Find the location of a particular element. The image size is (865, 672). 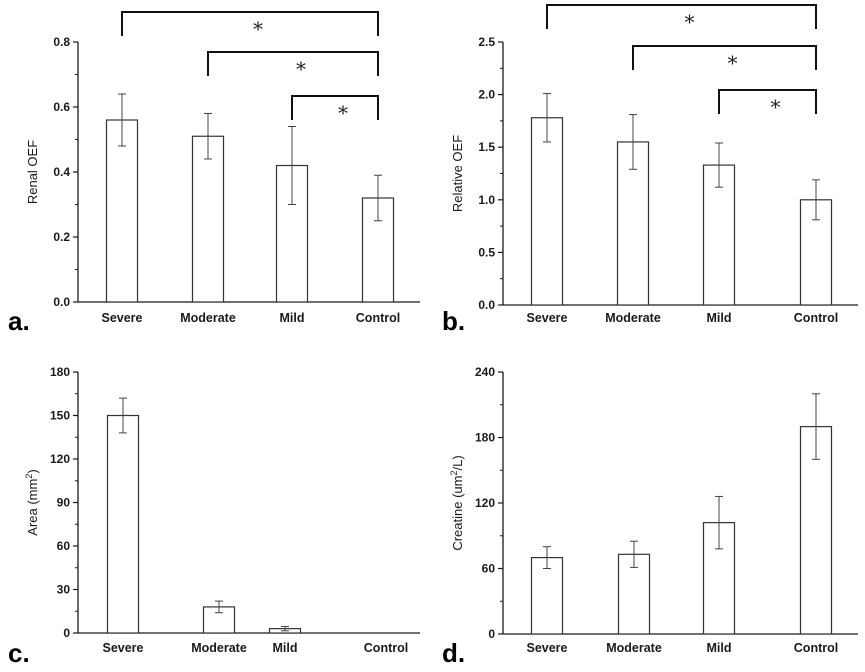

bar-mild is located at coordinates (719, 235).